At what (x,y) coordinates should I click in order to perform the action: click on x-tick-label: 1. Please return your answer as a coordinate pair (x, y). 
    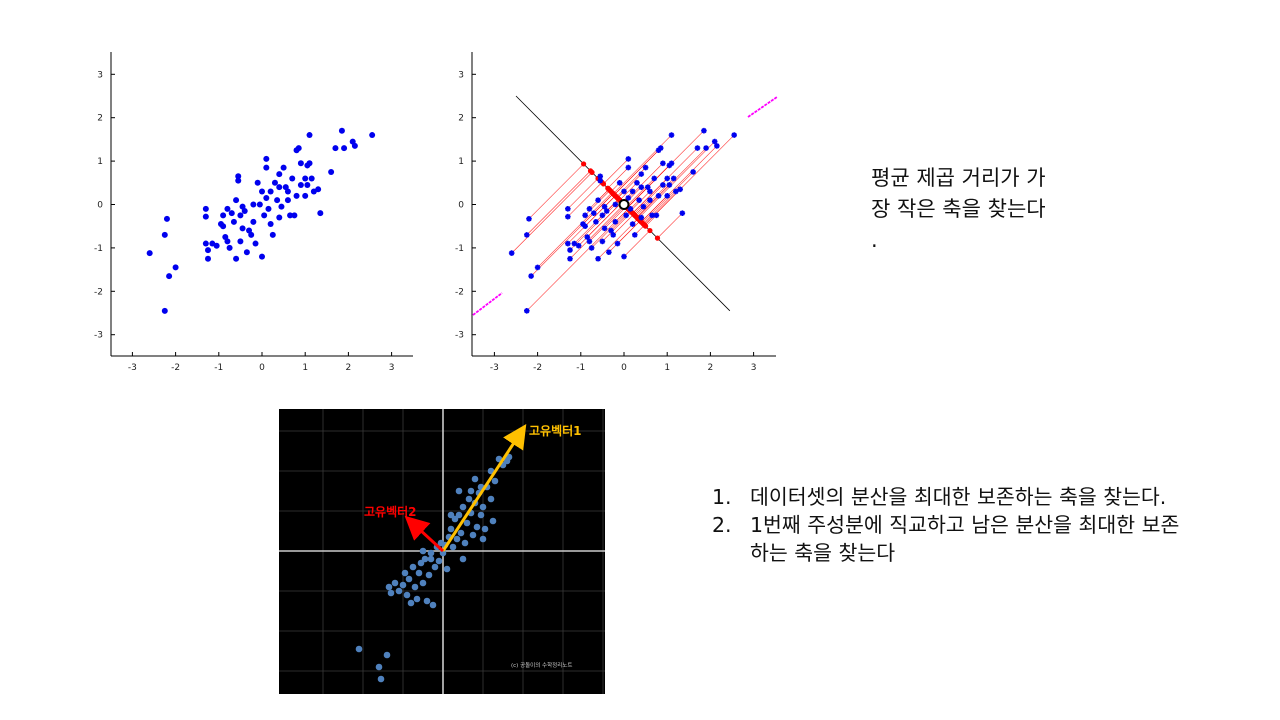
    Looking at the image, I should click on (667, 368).